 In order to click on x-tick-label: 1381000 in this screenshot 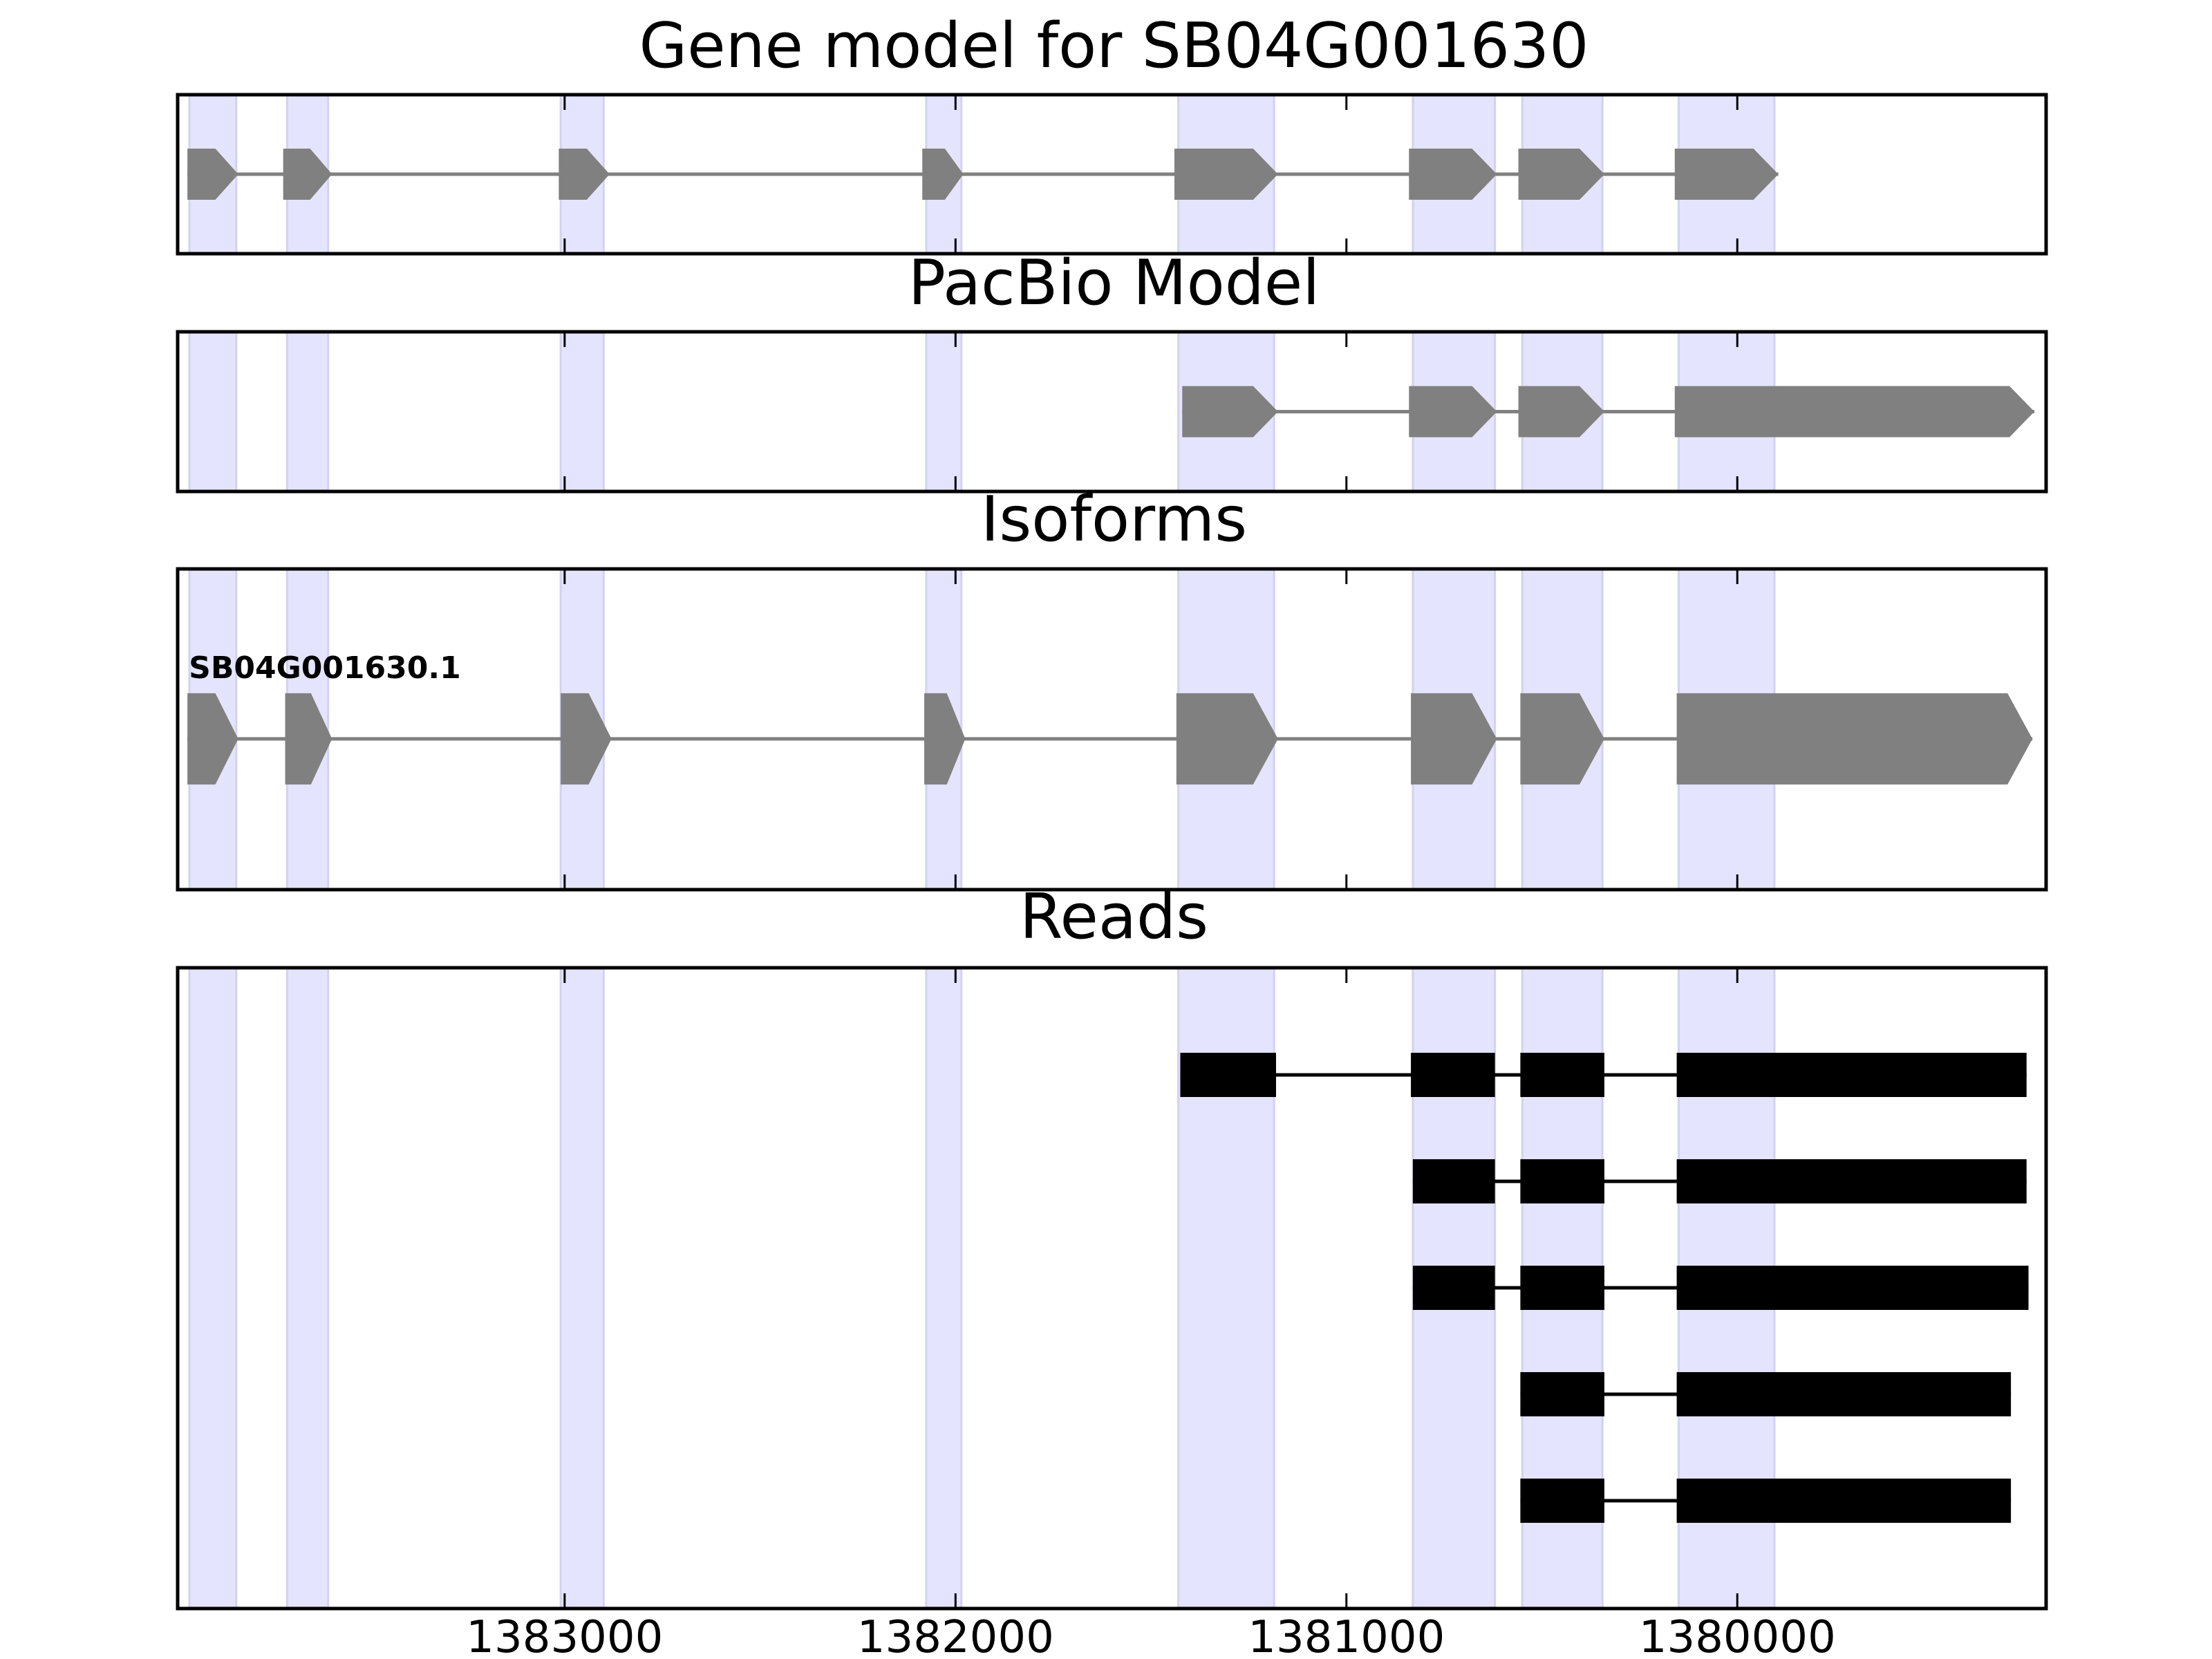, I will do `click(1346, 1635)`.